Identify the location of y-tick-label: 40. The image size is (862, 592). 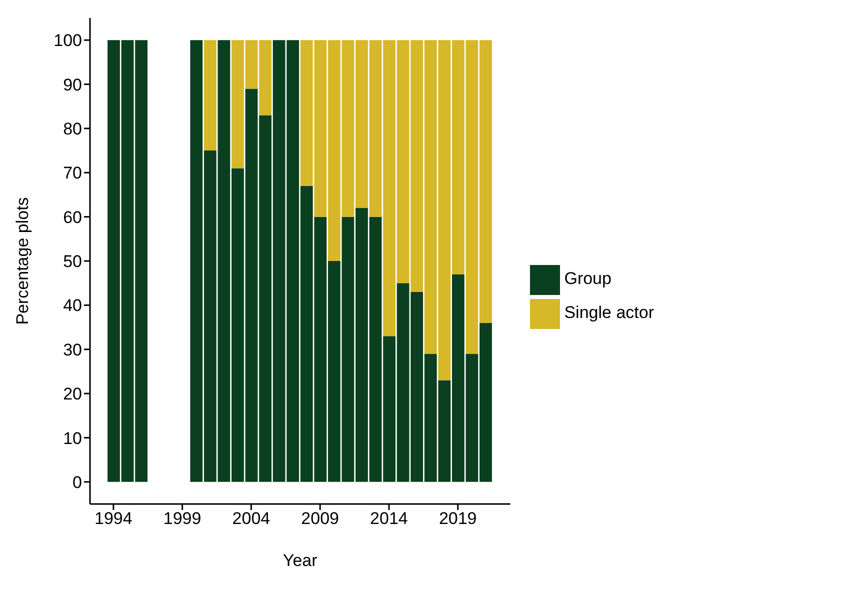
(72, 306).